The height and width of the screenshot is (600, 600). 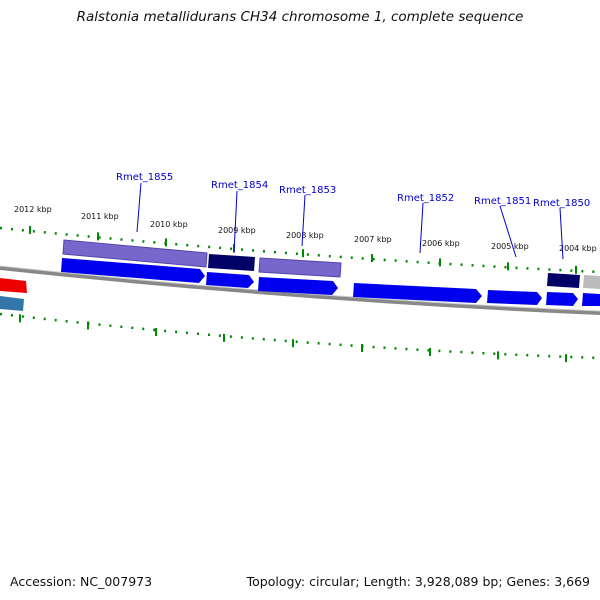 What do you see at coordinates (441, 243) in the screenshot?
I see `kbp-label: 2006 kbp` at bounding box center [441, 243].